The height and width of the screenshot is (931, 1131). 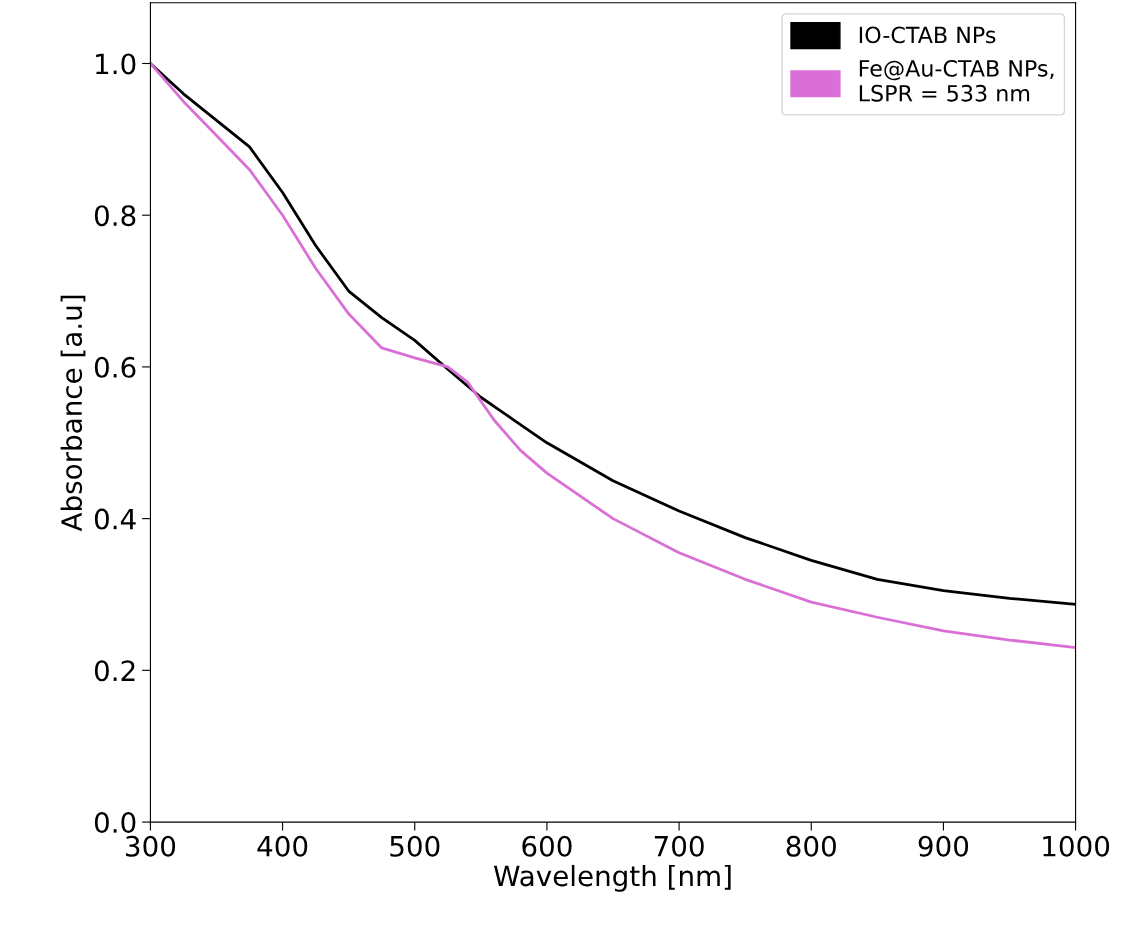 I want to click on x-axis-title: Wavelength [nm], so click(x=612, y=878).